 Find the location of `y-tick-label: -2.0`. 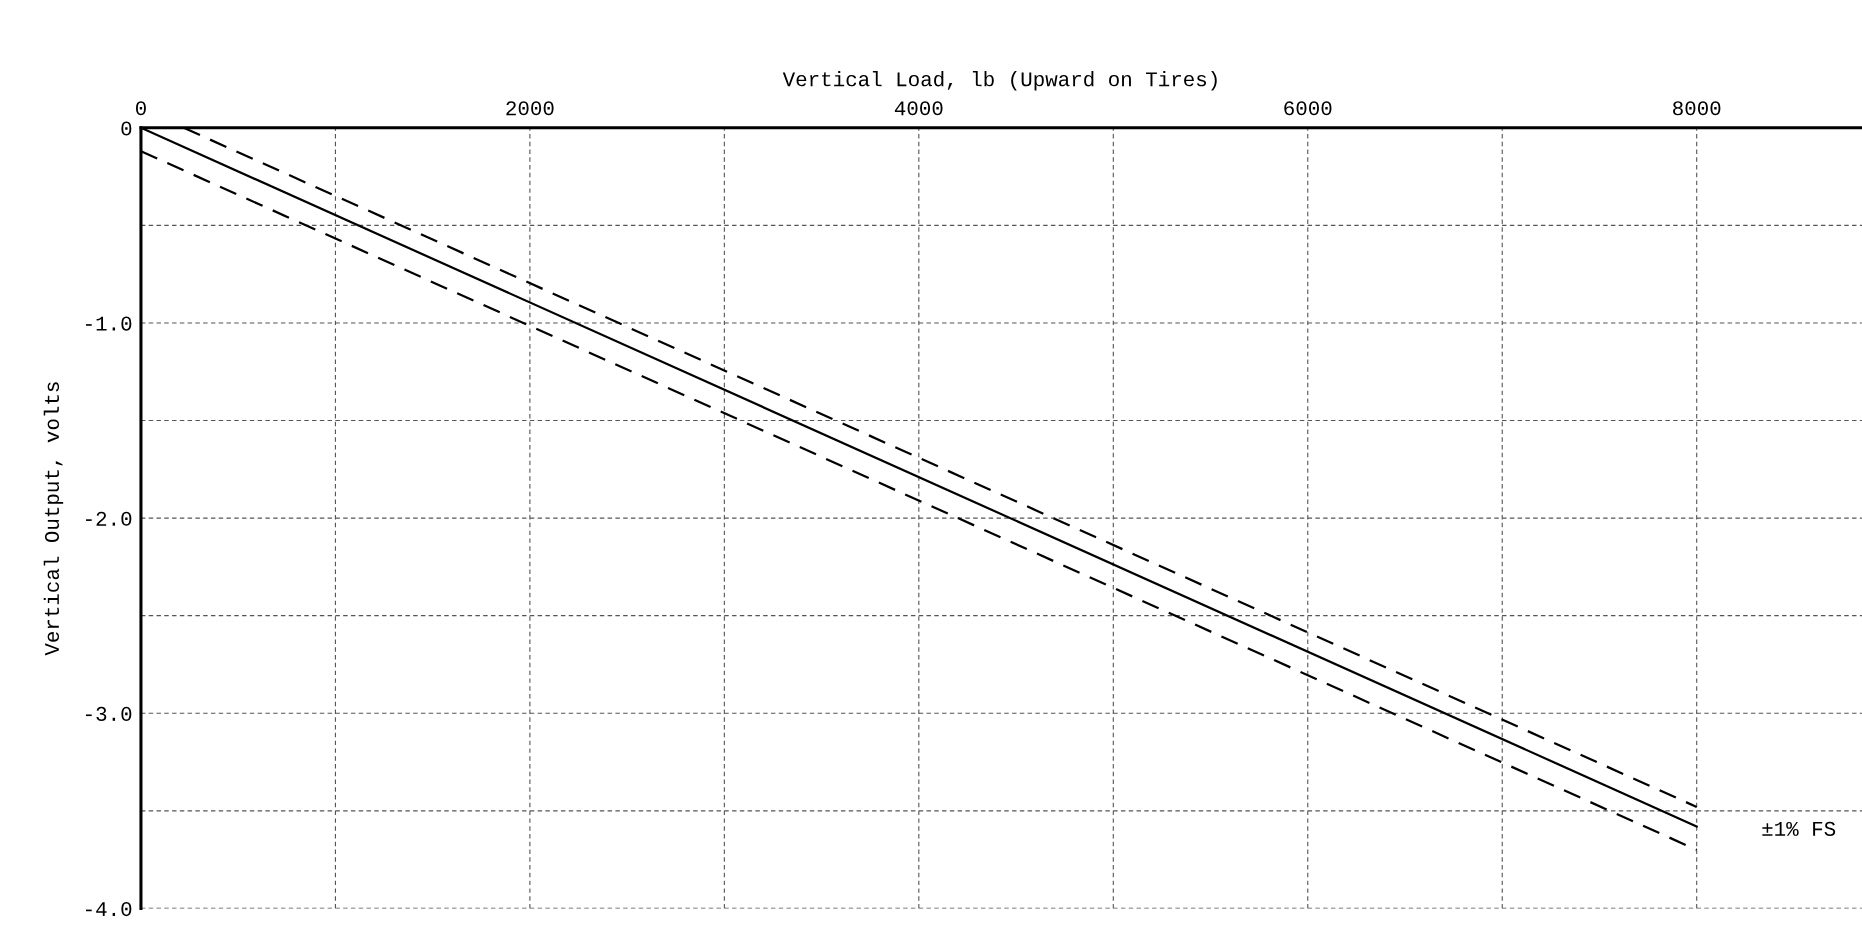

y-tick-label: -2.0 is located at coordinates (109, 518).